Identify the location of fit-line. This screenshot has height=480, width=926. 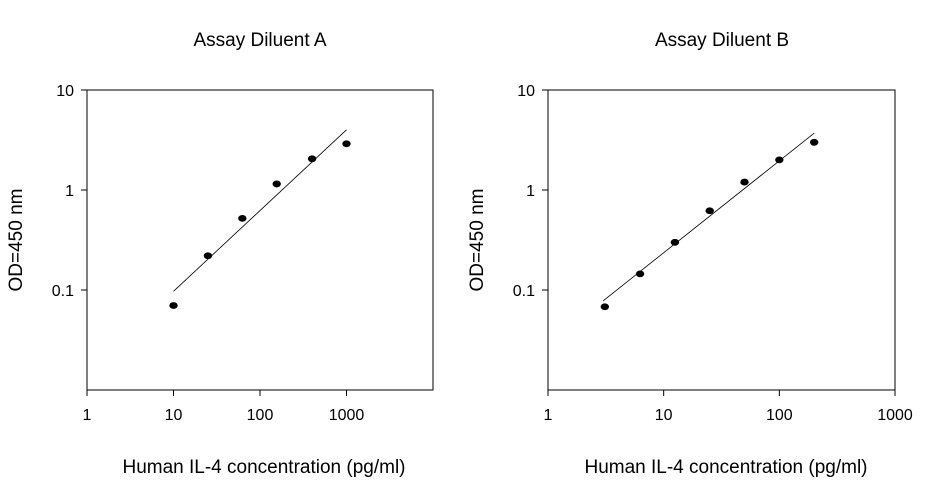
(260, 210).